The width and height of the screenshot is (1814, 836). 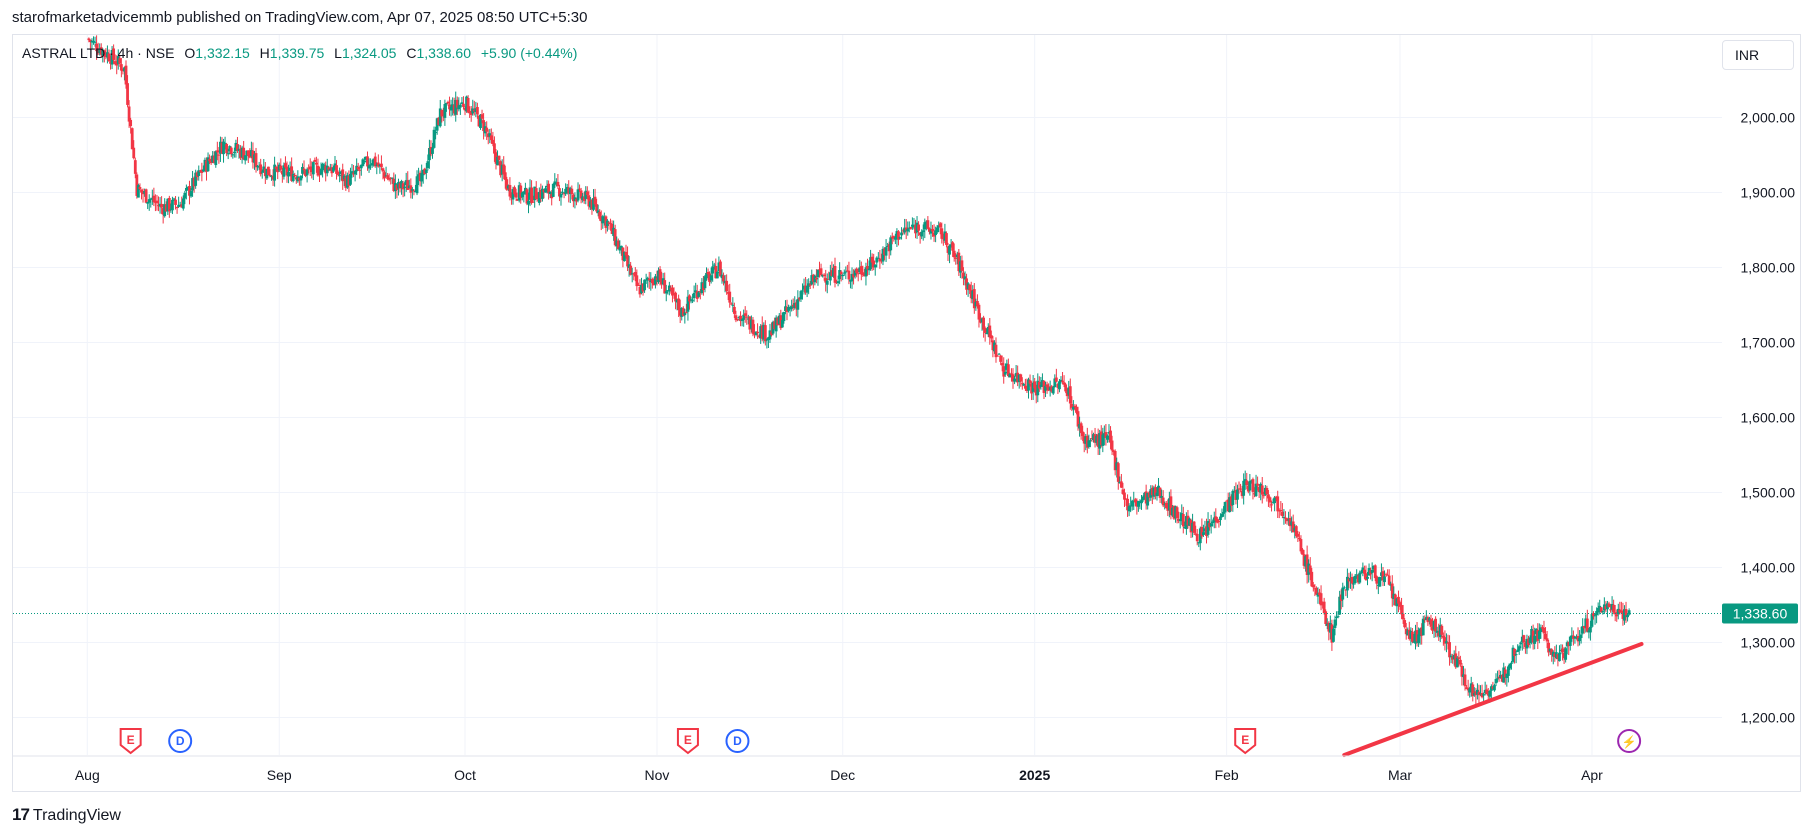 What do you see at coordinates (1034, 775) in the screenshot?
I see `x-tick-label: 2025` at bounding box center [1034, 775].